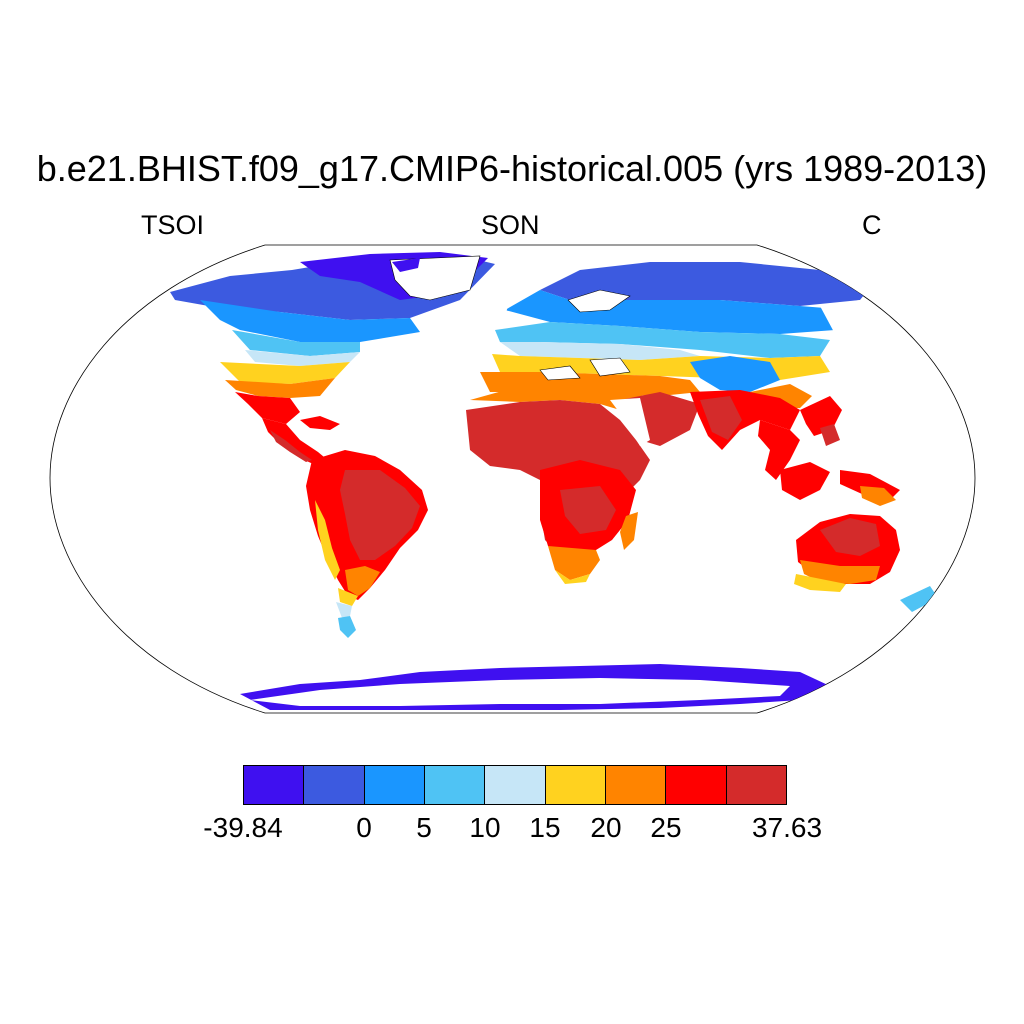 Image resolution: width=1024 pixels, height=1024 pixels. What do you see at coordinates (424, 827) in the screenshot?
I see `colorbar-tick-label: 5` at bounding box center [424, 827].